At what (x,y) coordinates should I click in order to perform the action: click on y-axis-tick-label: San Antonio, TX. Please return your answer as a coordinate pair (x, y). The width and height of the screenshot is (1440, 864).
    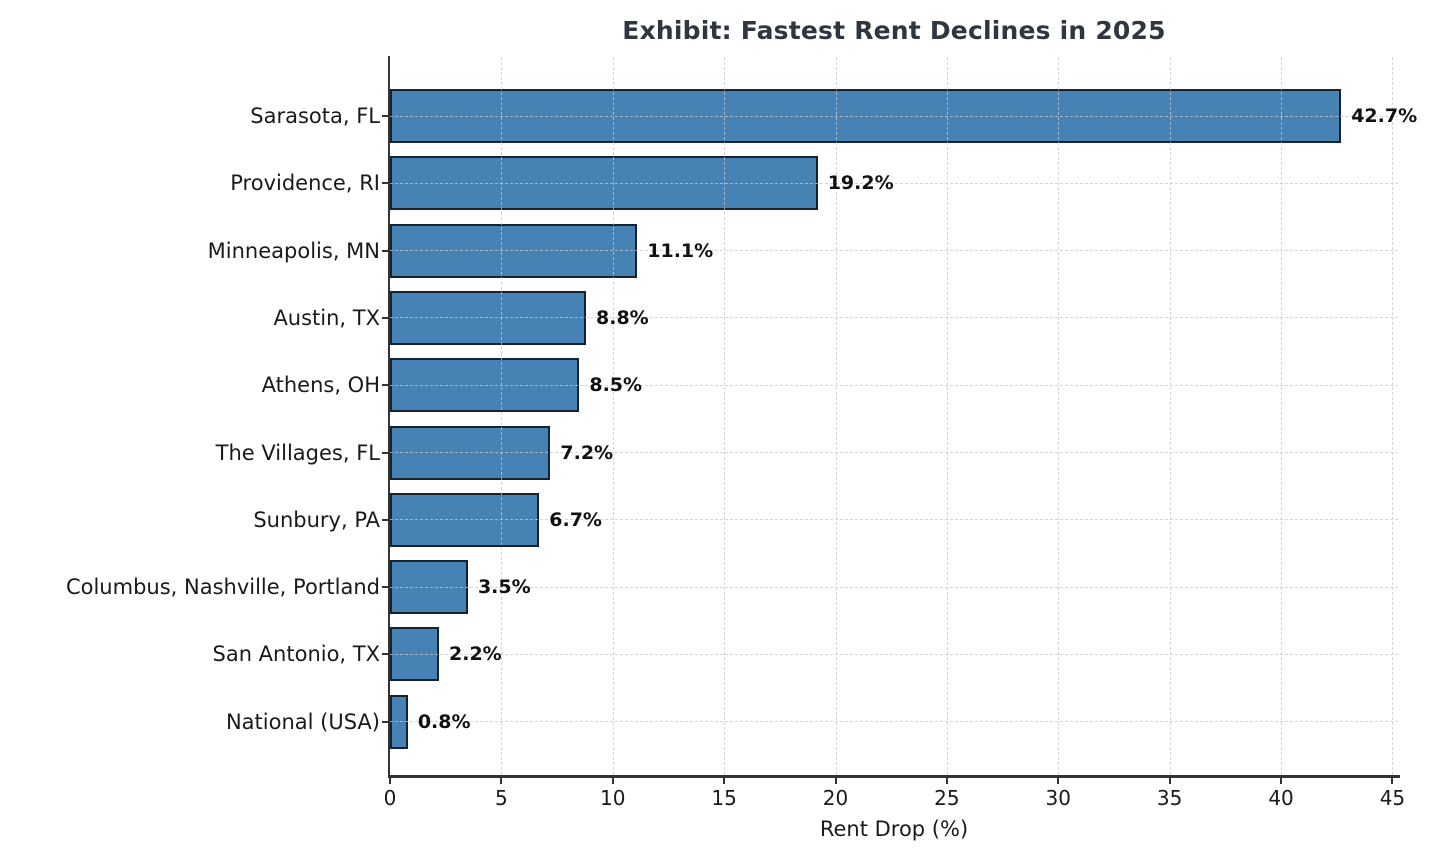
    Looking at the image, I should click on (296, 654).